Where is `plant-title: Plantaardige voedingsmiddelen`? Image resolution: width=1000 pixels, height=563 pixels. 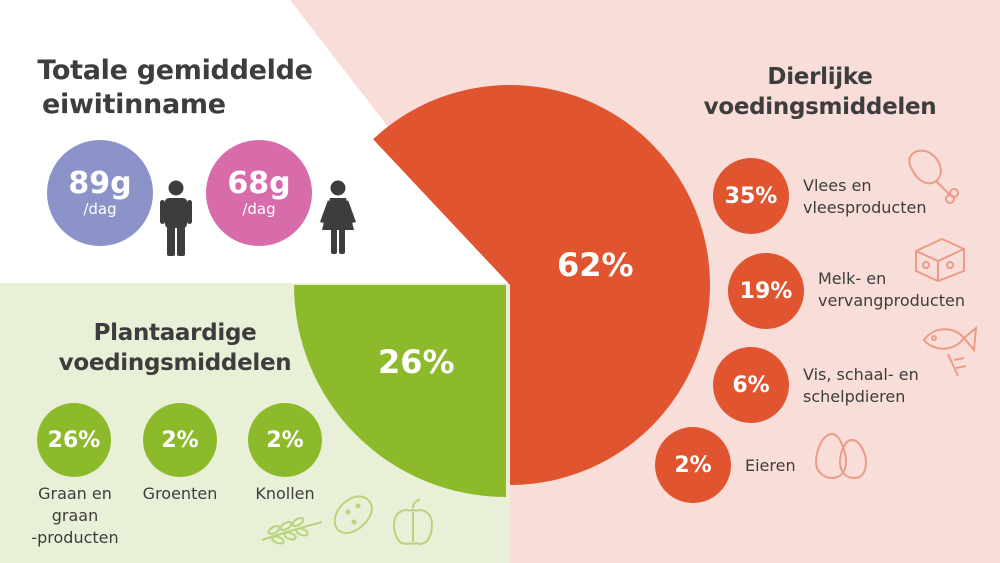 plant-title: Plantaardige voedingsmiddelen is located at coordinates (175, 348).